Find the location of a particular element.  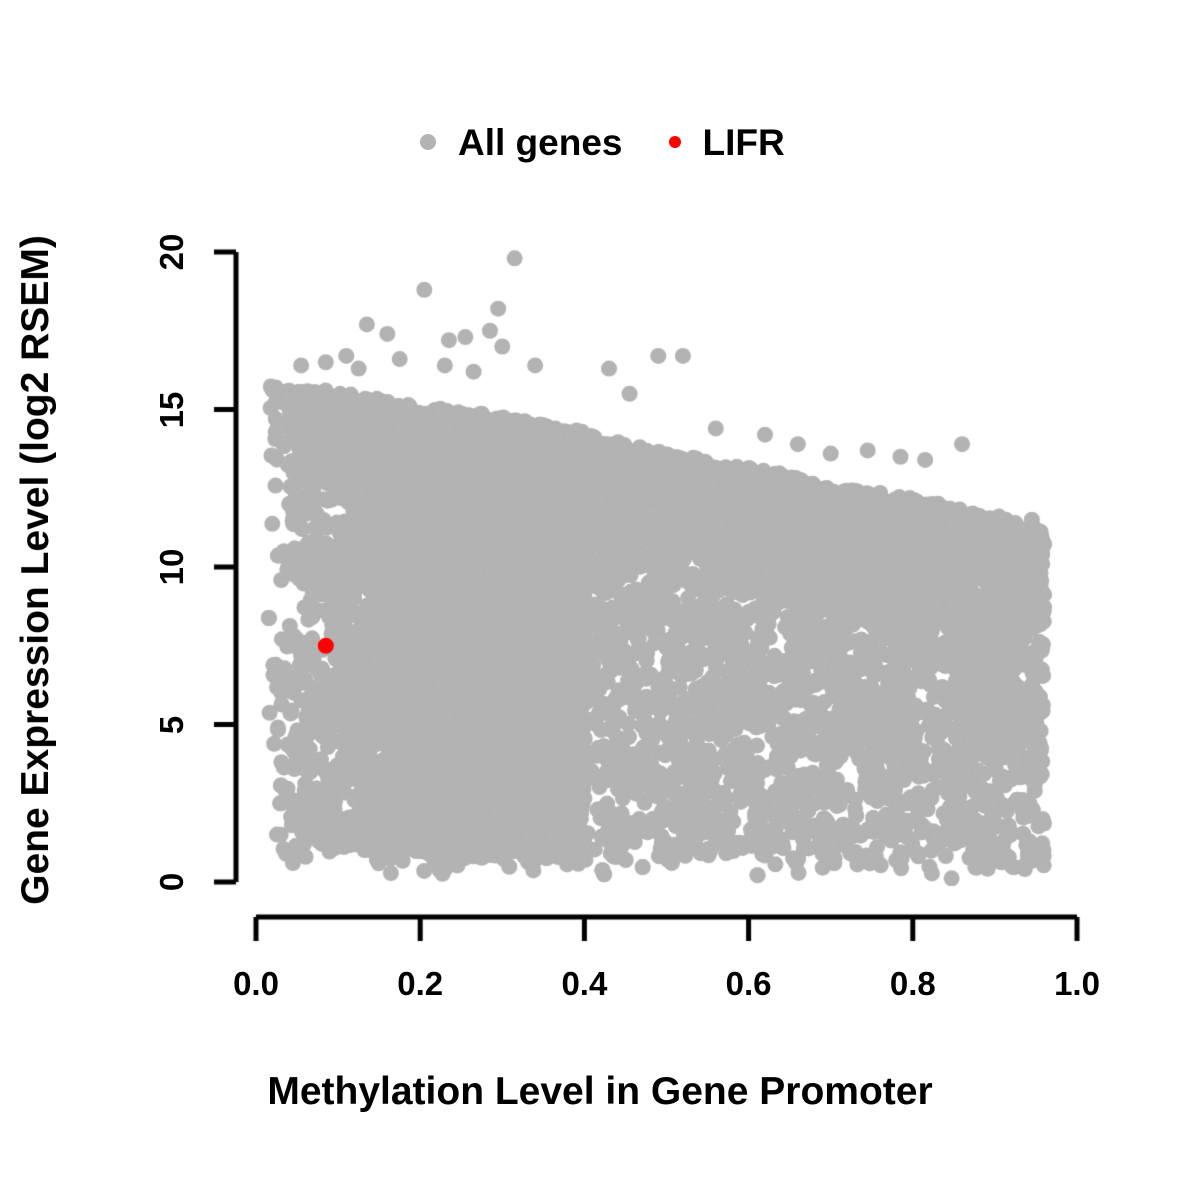

legend-label-all-genes: All genes is located at coordinates (540, 142).